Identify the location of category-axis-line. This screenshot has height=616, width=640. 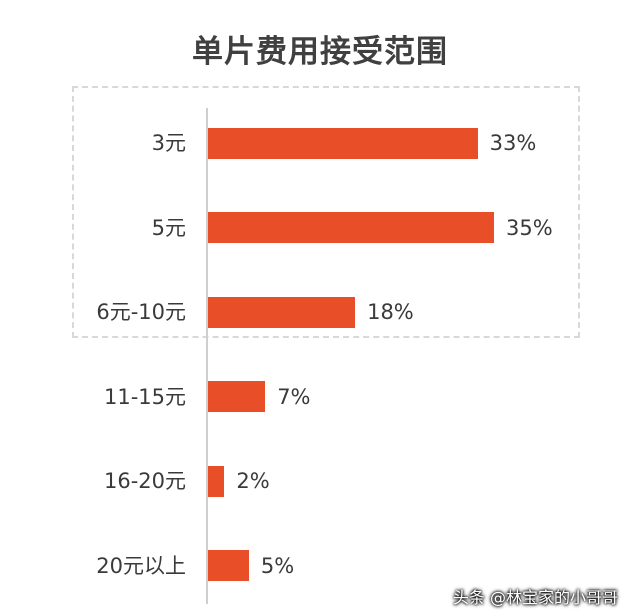
(207, 356).